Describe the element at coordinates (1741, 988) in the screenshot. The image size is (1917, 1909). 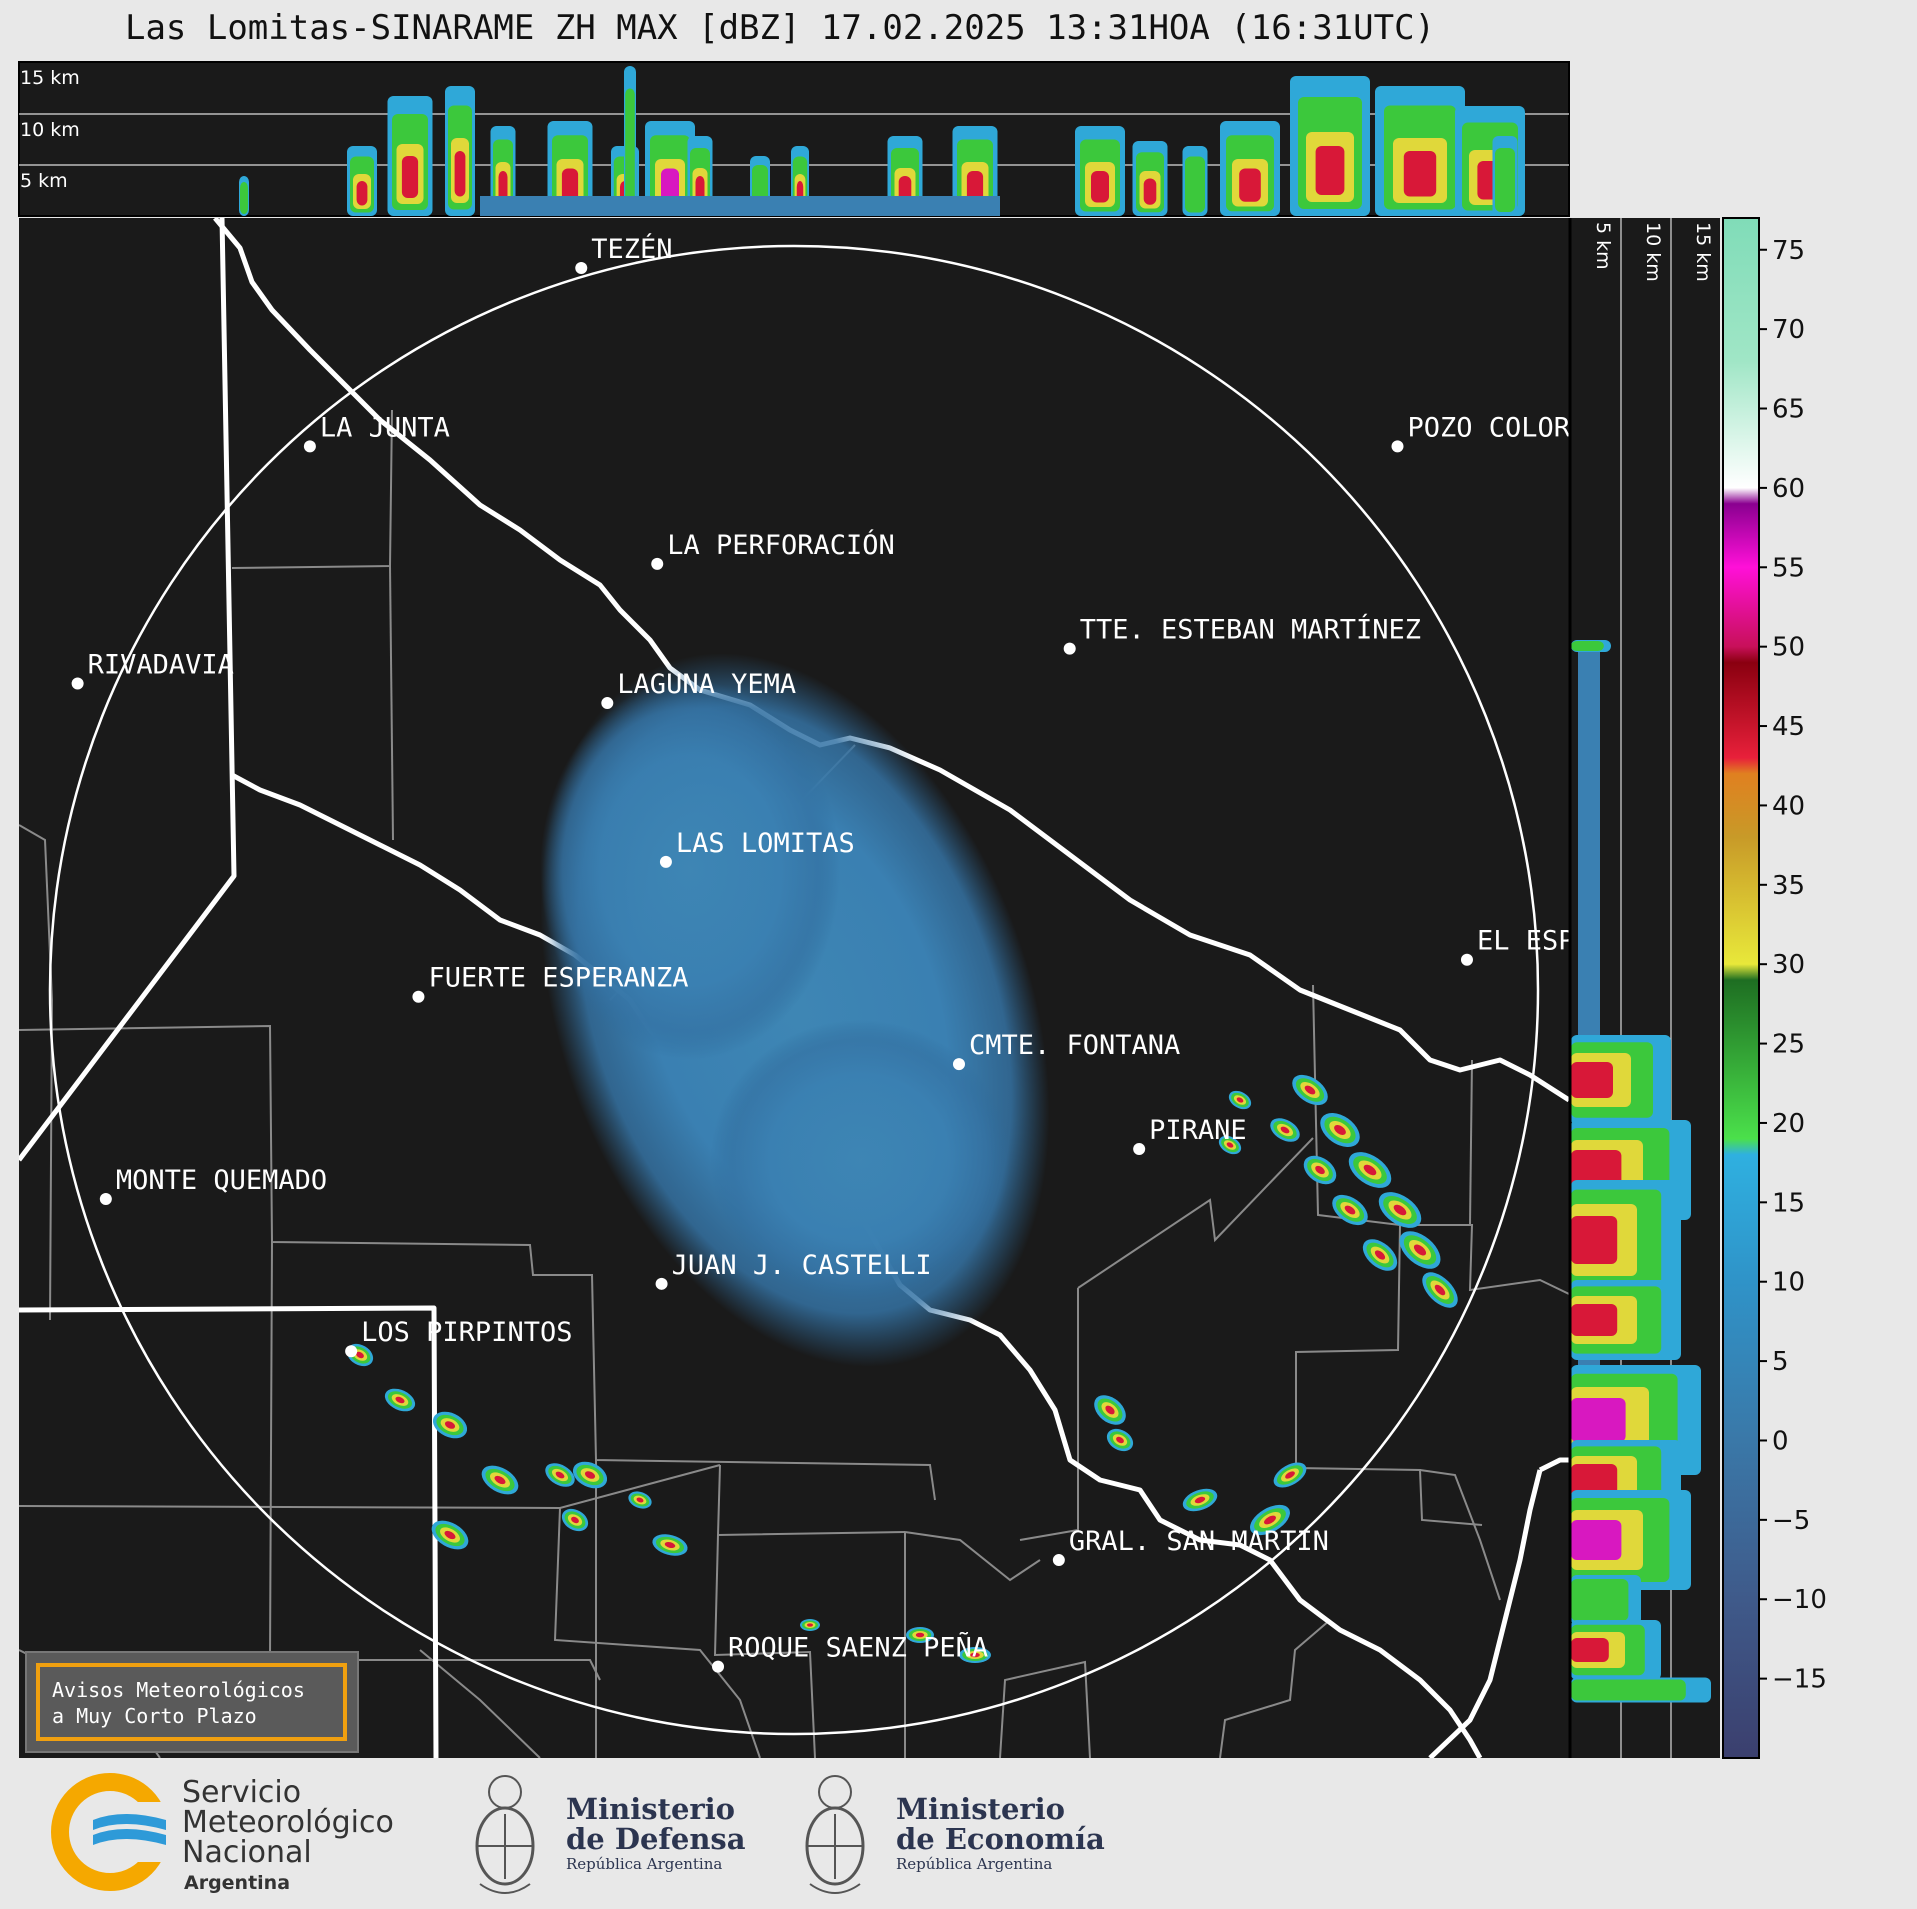
I see `colorbar-scale` at that location.